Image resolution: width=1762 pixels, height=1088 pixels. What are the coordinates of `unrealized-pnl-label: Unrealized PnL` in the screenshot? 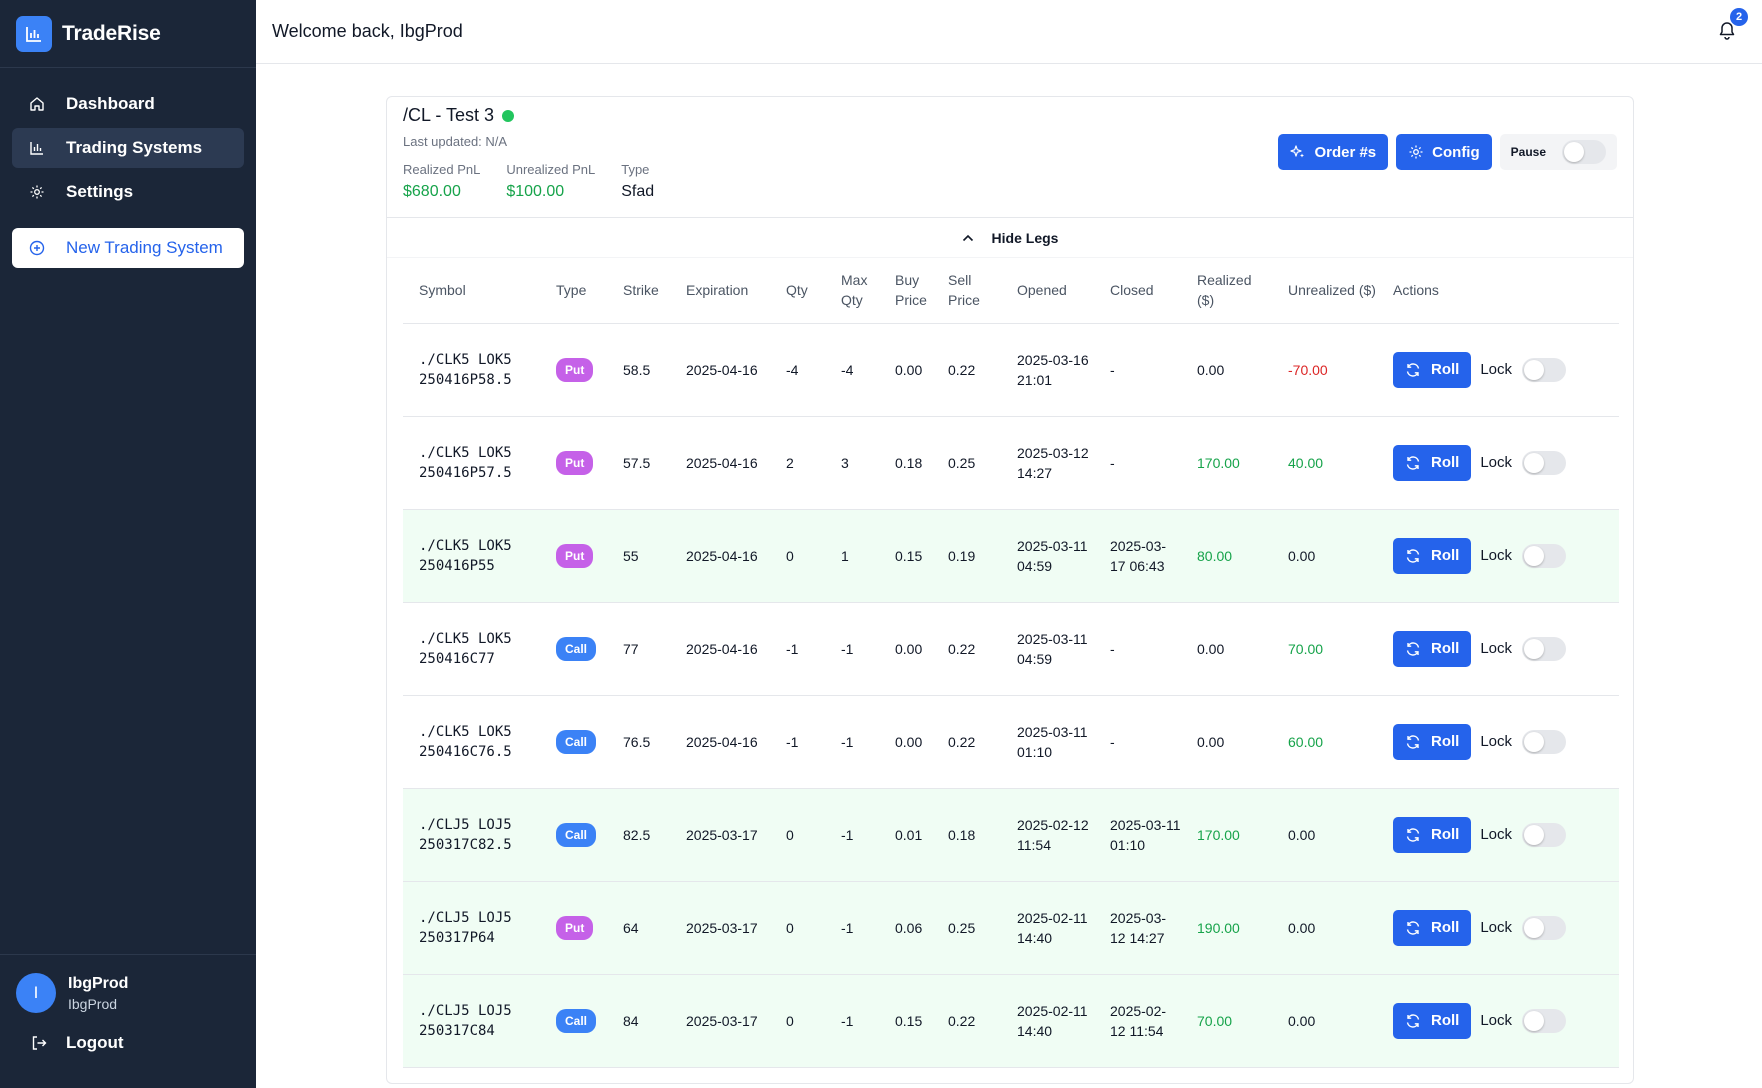 It's located at (551, 169).